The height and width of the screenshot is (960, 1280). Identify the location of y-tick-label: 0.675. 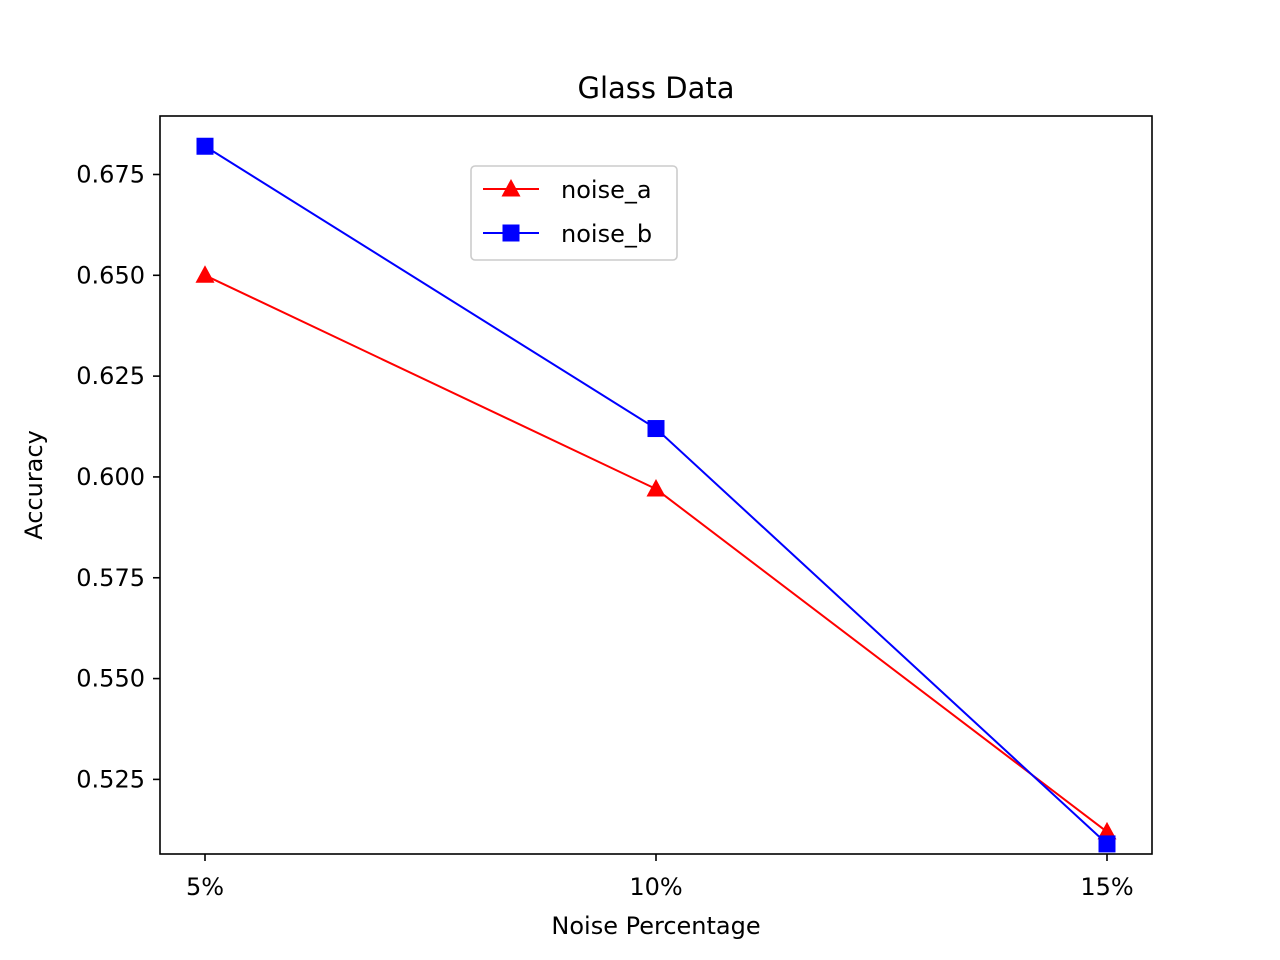
(110, 174).